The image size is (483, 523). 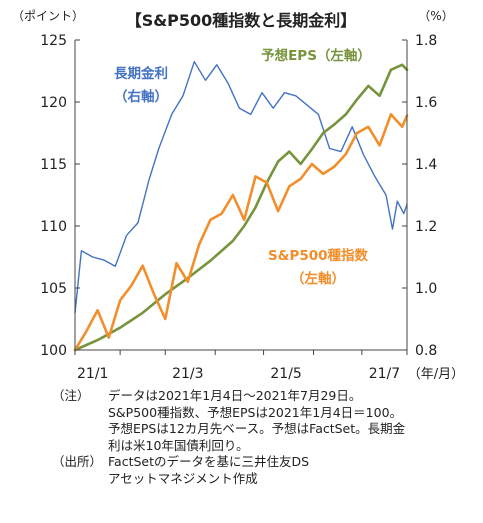 I want to click on source-tag: （出所）, so click(x=77, y=461).